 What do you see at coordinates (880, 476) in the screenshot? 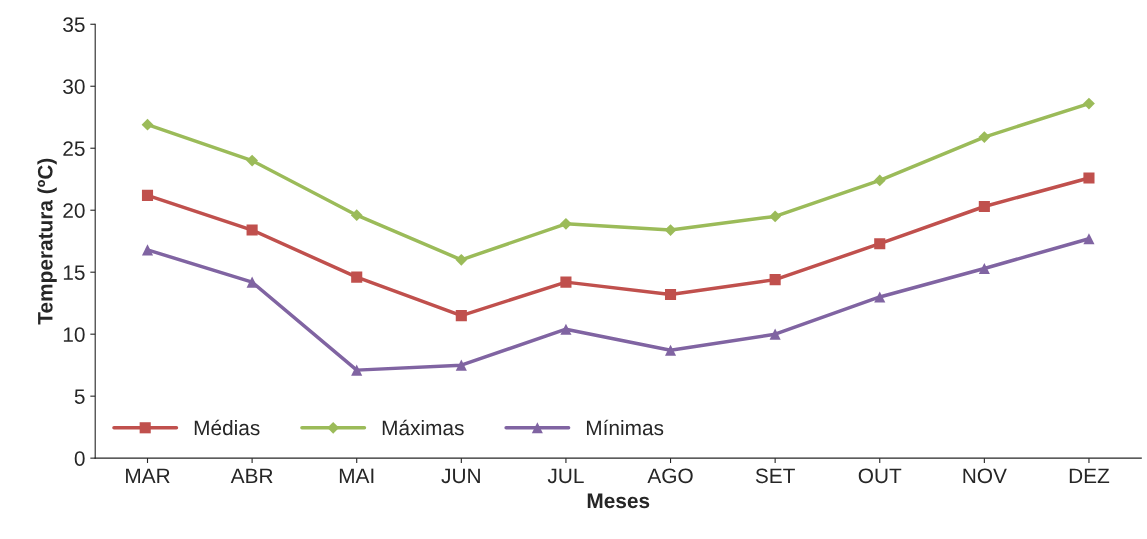
I see `x-tick-label: OUT` at bounding box center [880, 476].